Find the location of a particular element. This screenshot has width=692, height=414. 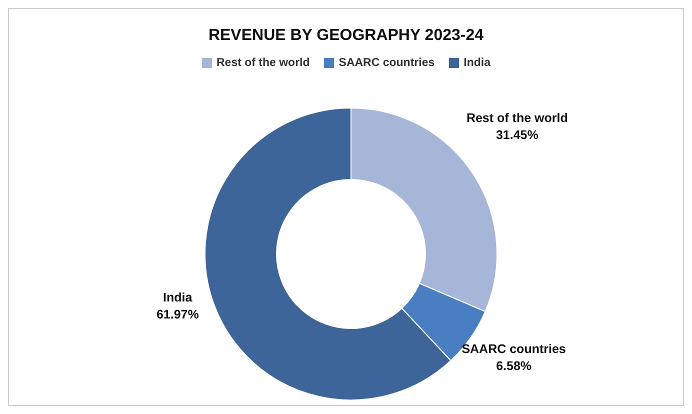

data-label: 6.58% is located at coordinates (514, 365).